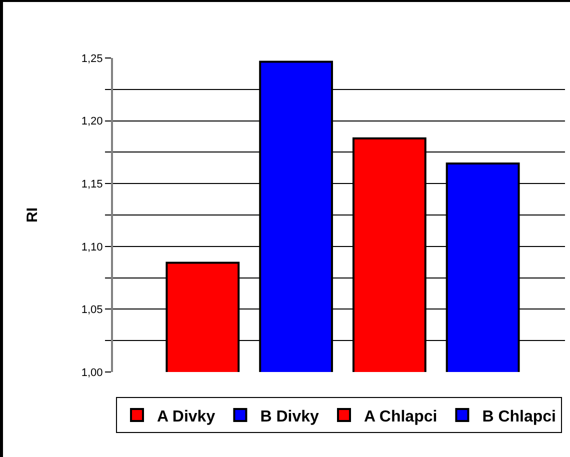  What do you see at coordinates (33, 215) in the screenshot?
I see `y-axis-title: RI` at bounding box center [33, 215].